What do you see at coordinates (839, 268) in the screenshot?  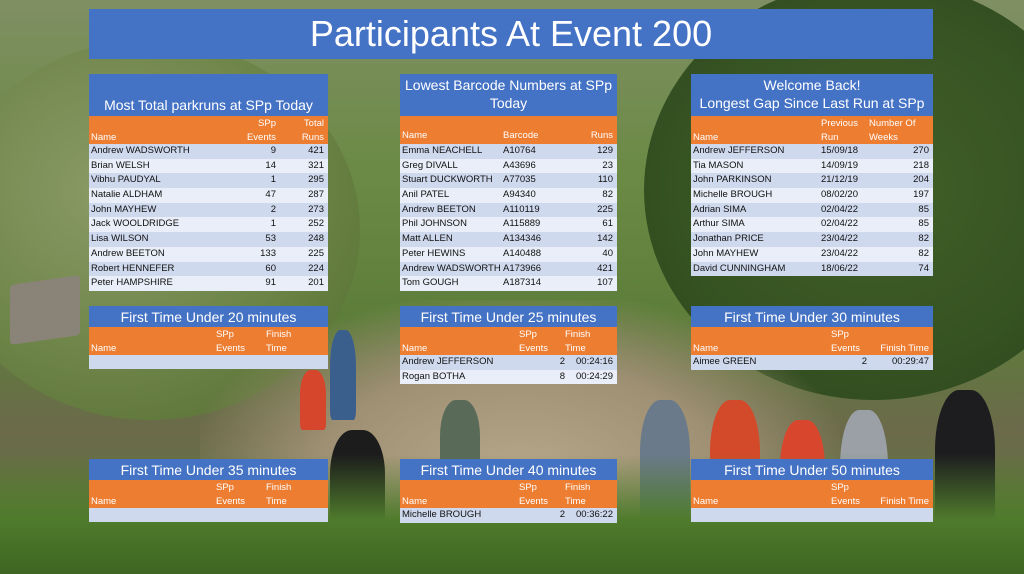 I see `cell-value: 18/06/22` at bounding box center [839, 268].